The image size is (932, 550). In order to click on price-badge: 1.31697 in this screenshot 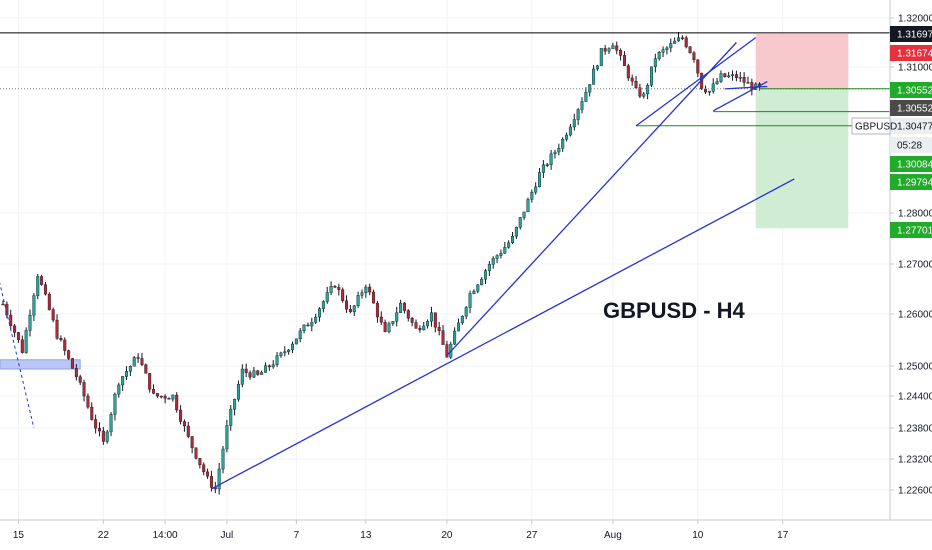, I will do `click(911, 34)`.